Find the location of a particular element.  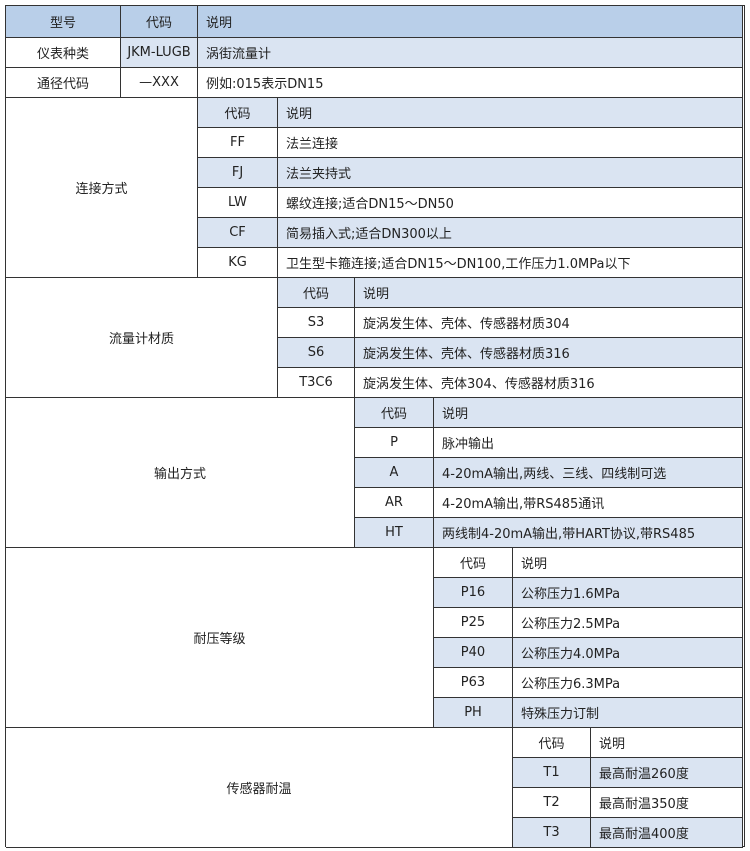

option-code: T1 is located at coordinates (552, 773).